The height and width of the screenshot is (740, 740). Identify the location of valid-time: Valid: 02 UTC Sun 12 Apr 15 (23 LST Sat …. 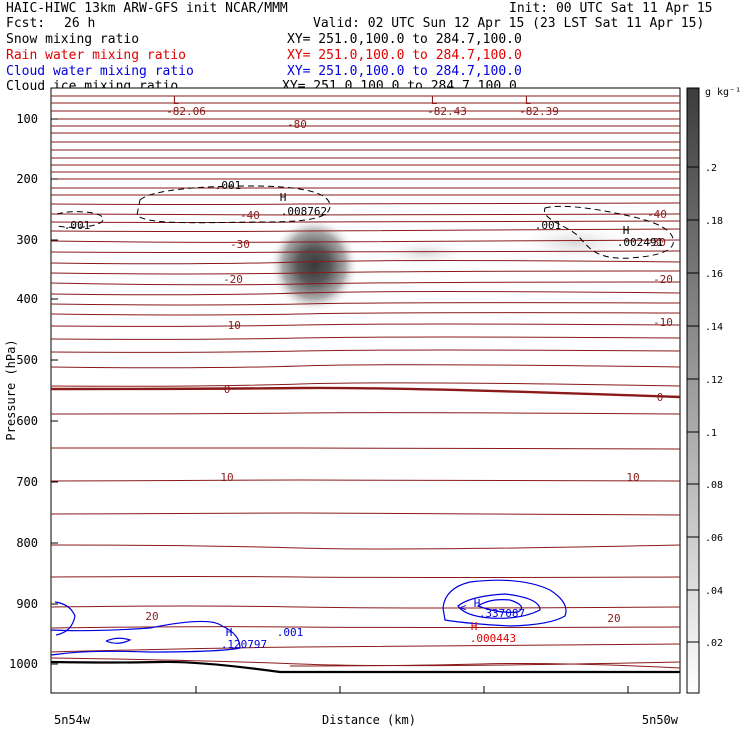
(509, 23).